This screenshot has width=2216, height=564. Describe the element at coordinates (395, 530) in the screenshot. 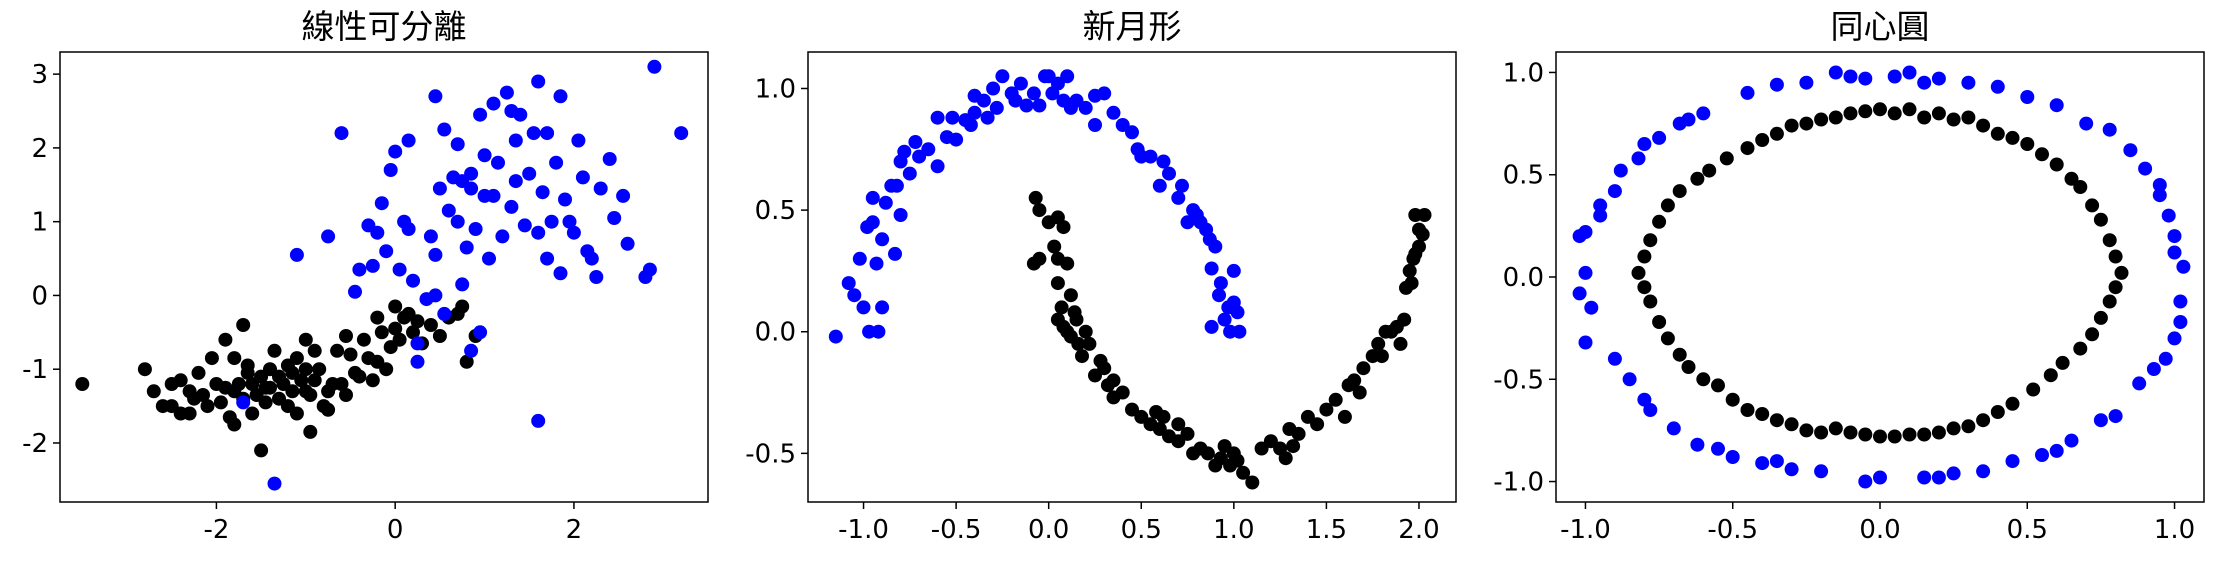

I see `x-tick-label: 0` at that location.